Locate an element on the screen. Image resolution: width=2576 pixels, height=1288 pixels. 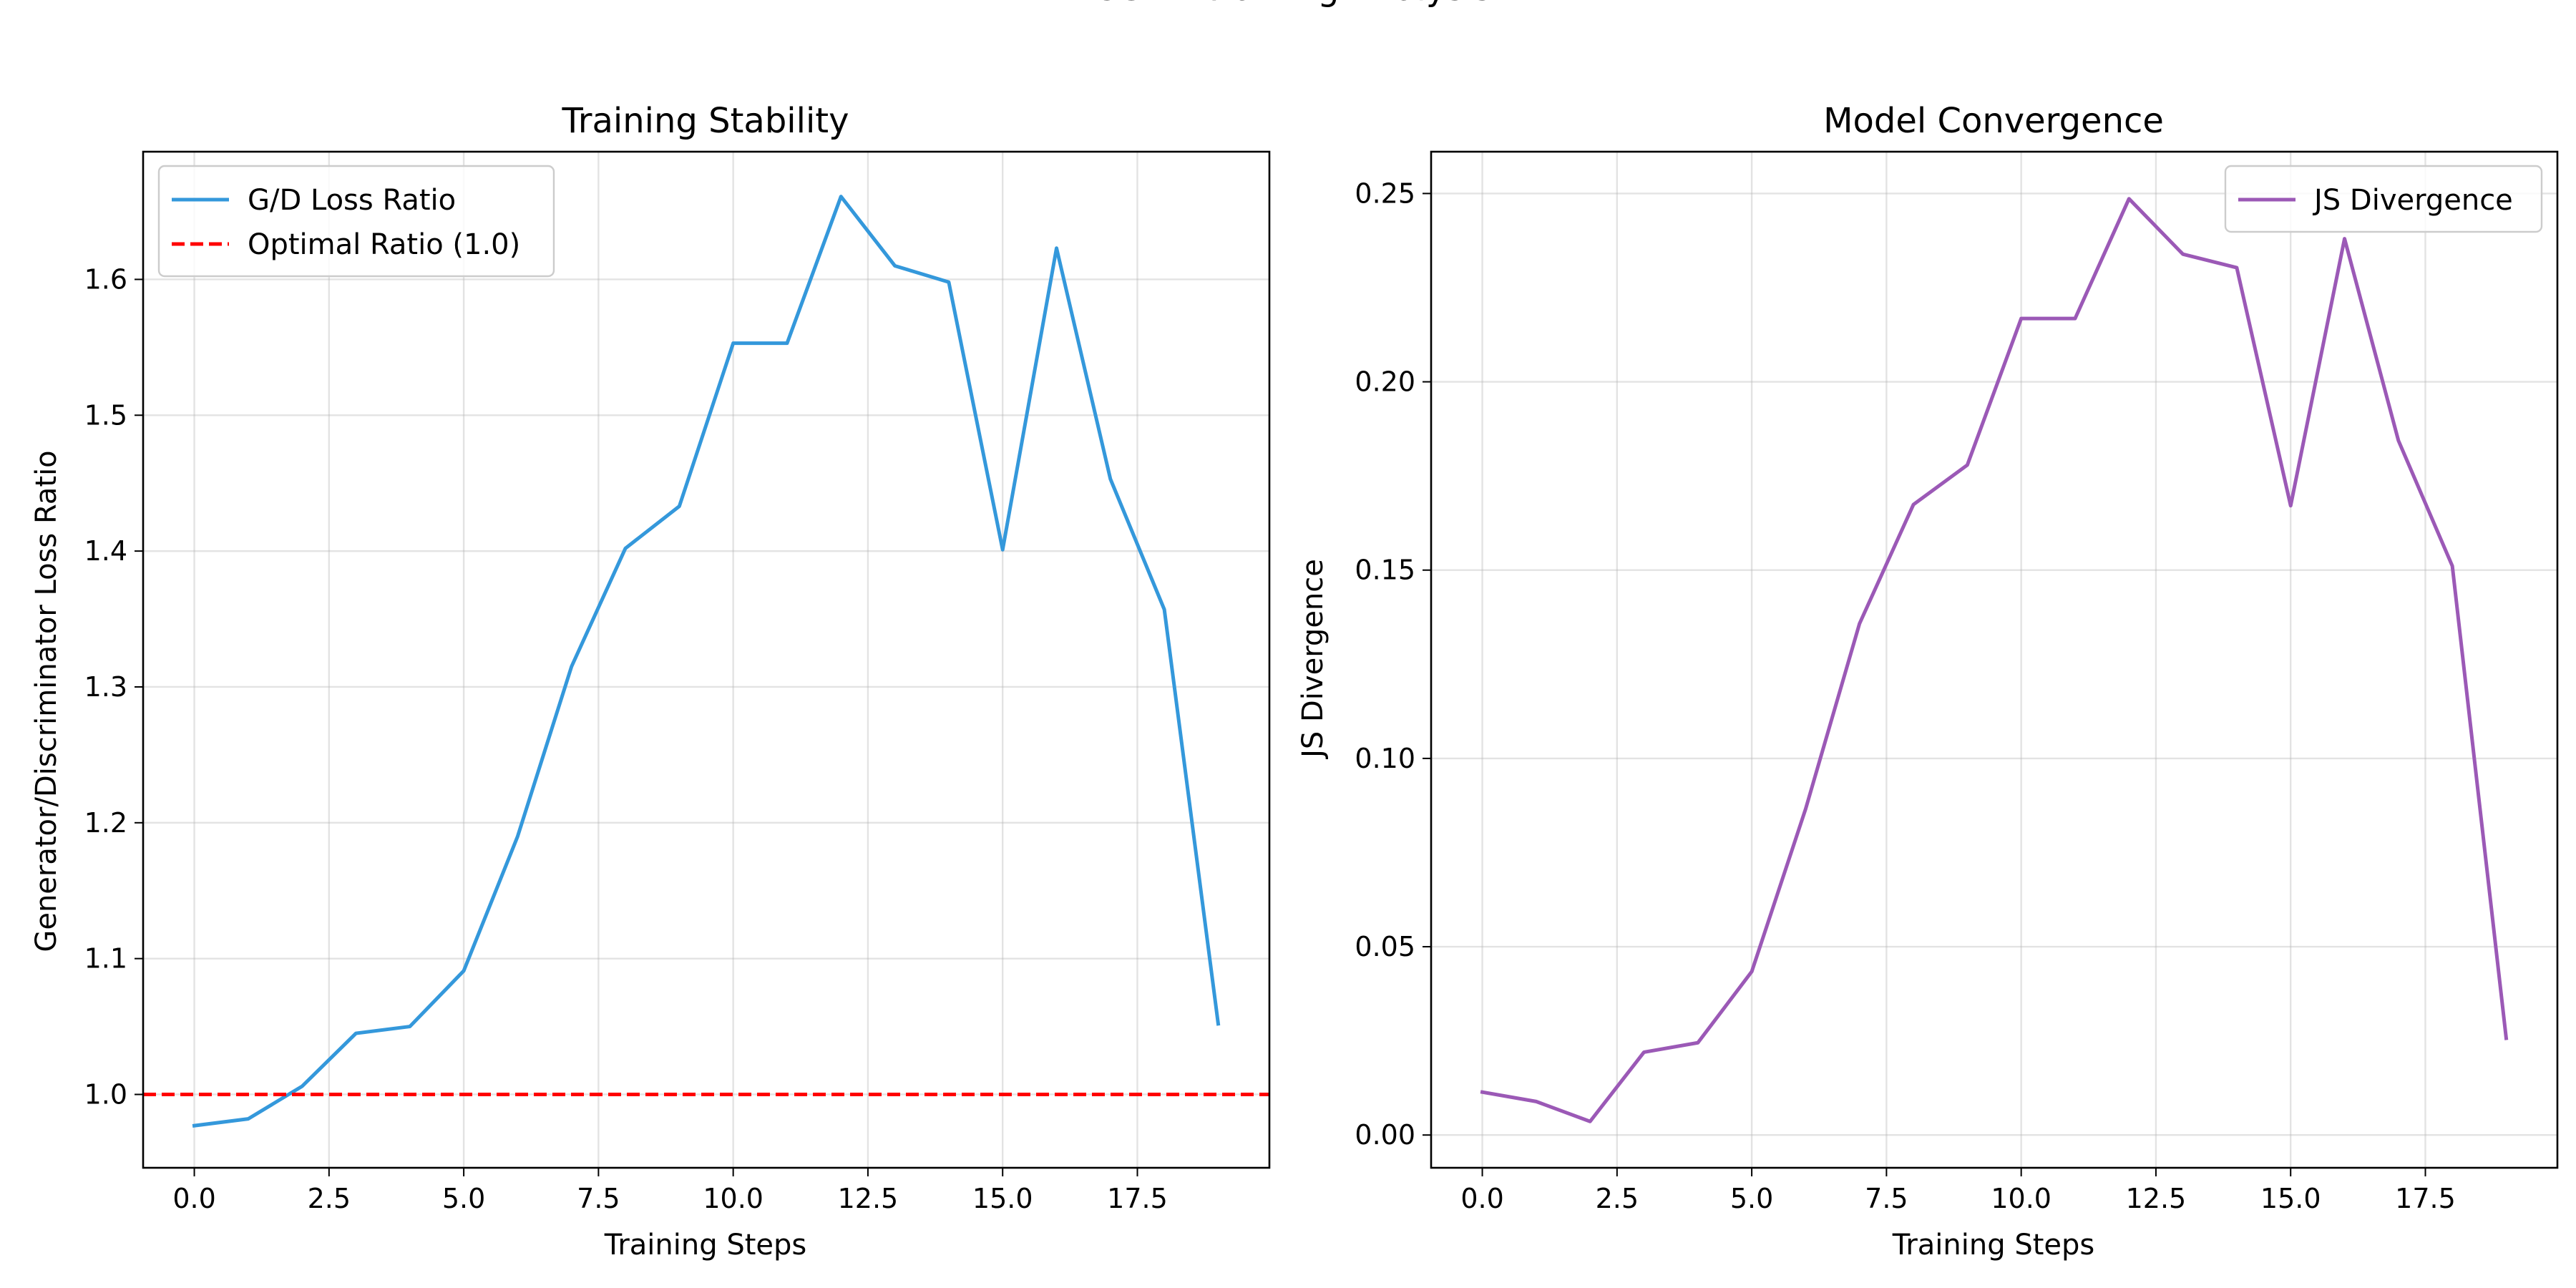
y-tick-label: 1.6 is located at coordinates (105, 279).